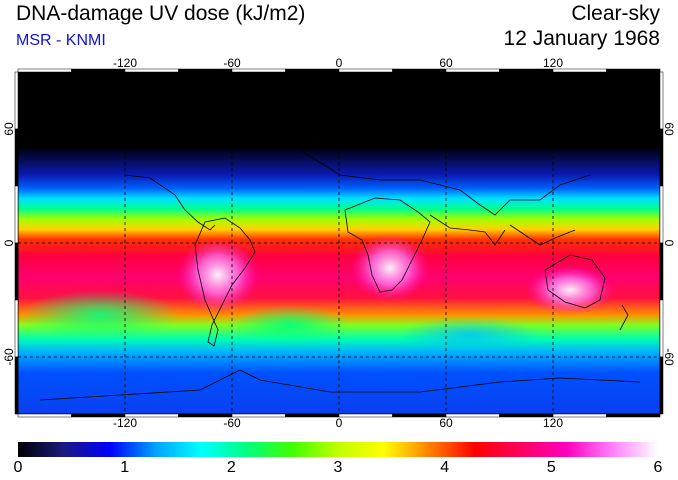 The image size is (678, 480). I want to click on coastline-eurasia, so click(445, 182).